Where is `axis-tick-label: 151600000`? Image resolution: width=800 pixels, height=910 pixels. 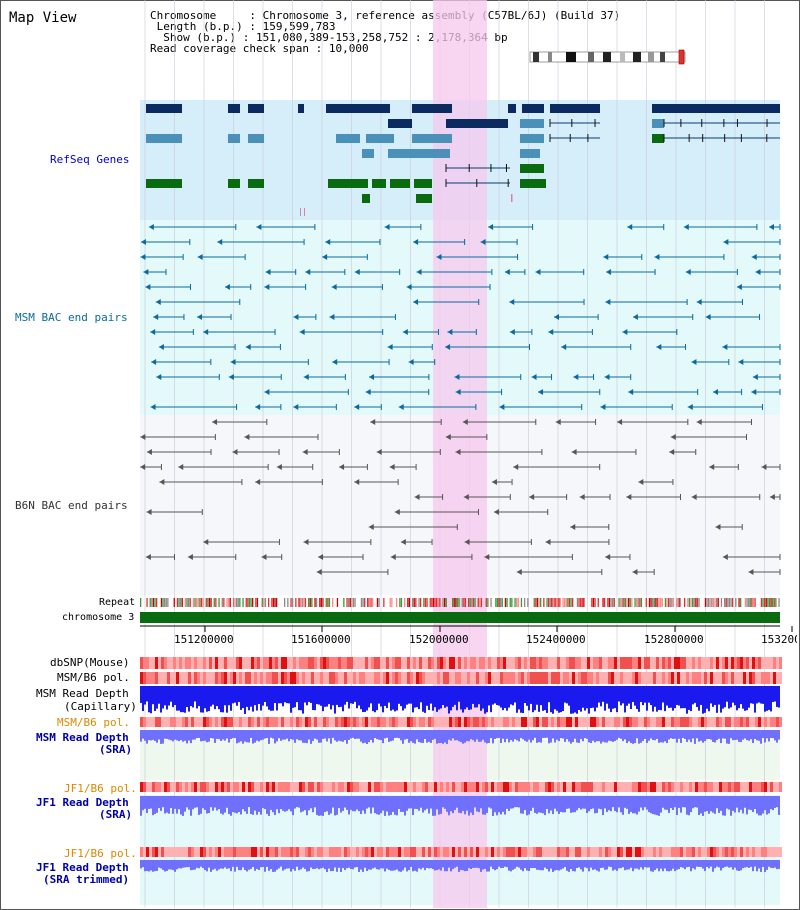 axis-tick-label: 151600000 is located at coordinates (321, 639).